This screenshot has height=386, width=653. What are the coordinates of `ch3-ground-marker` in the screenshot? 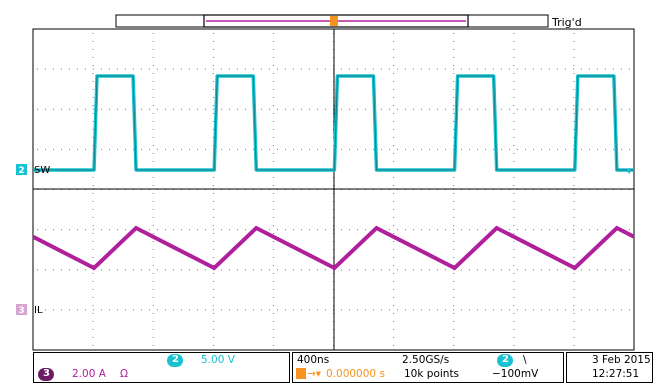 It's located at (21, 309).